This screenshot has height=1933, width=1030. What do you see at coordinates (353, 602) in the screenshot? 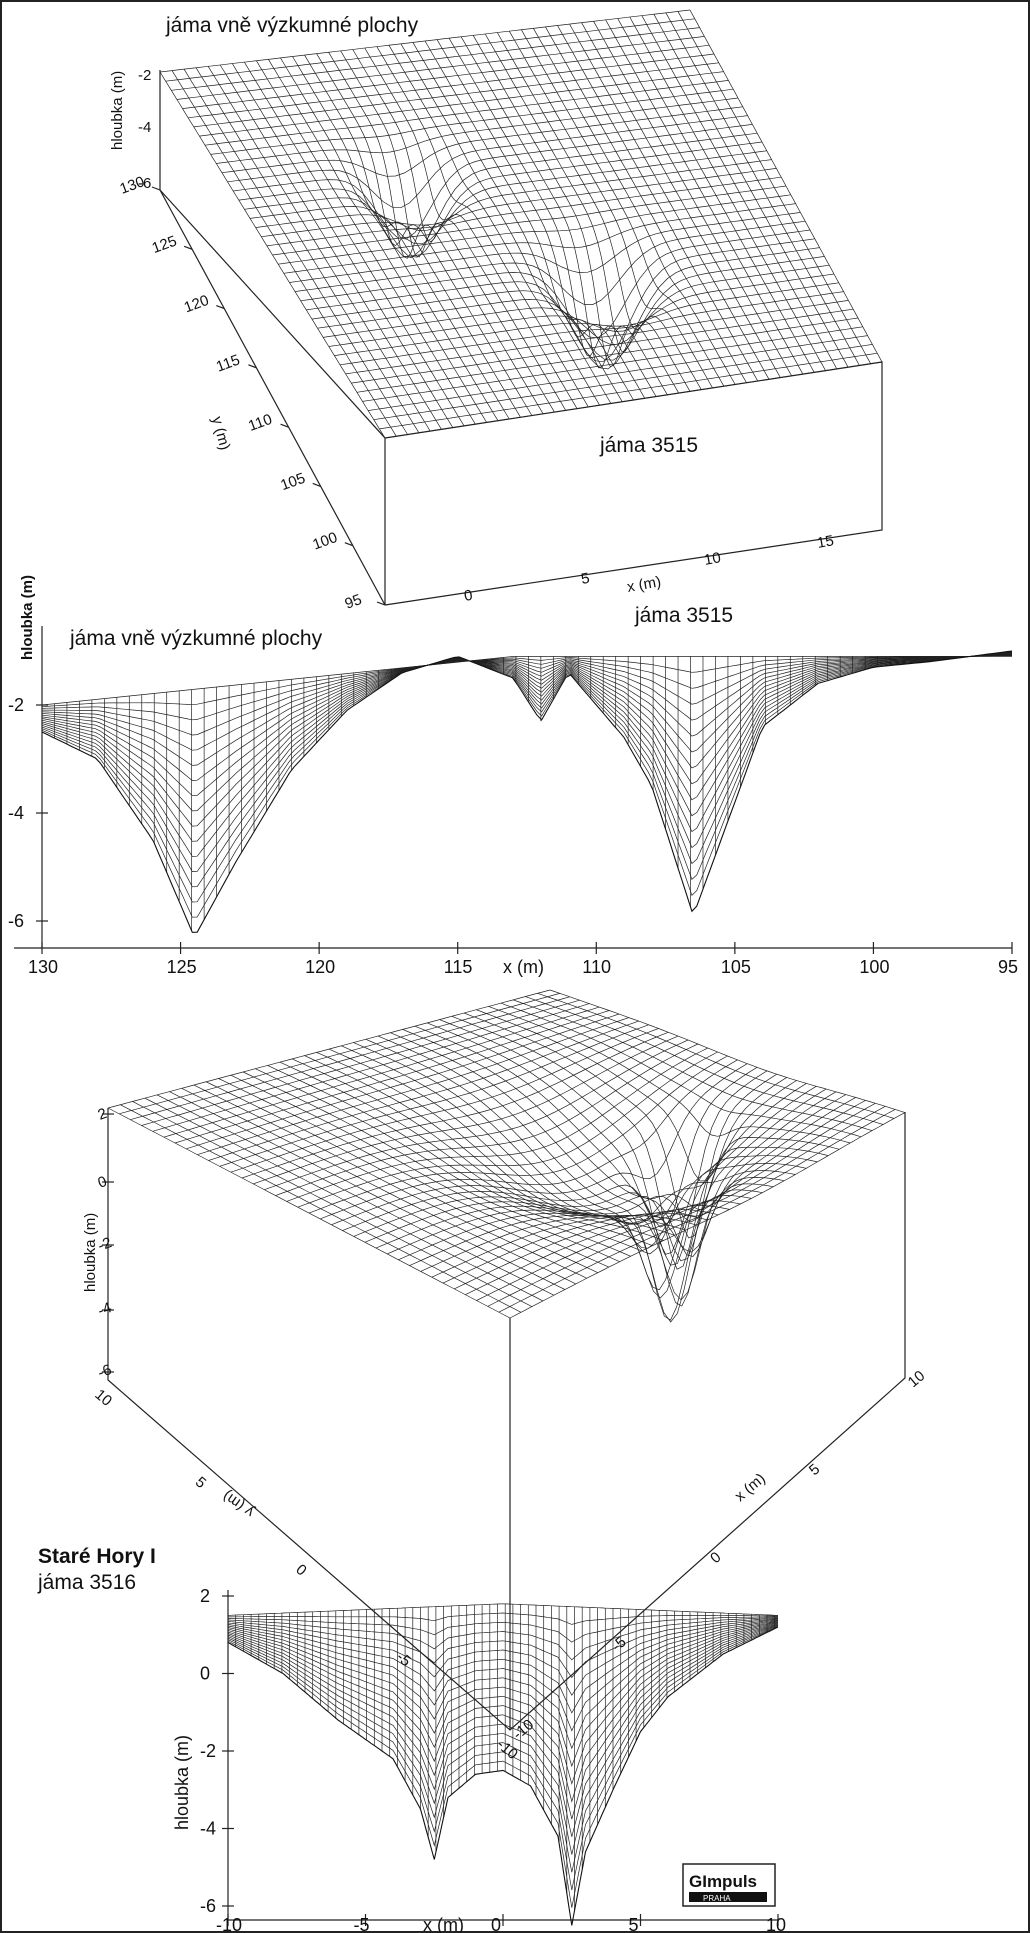
I see `panel1-y-tick: 95` at bounding box center [353, 602].